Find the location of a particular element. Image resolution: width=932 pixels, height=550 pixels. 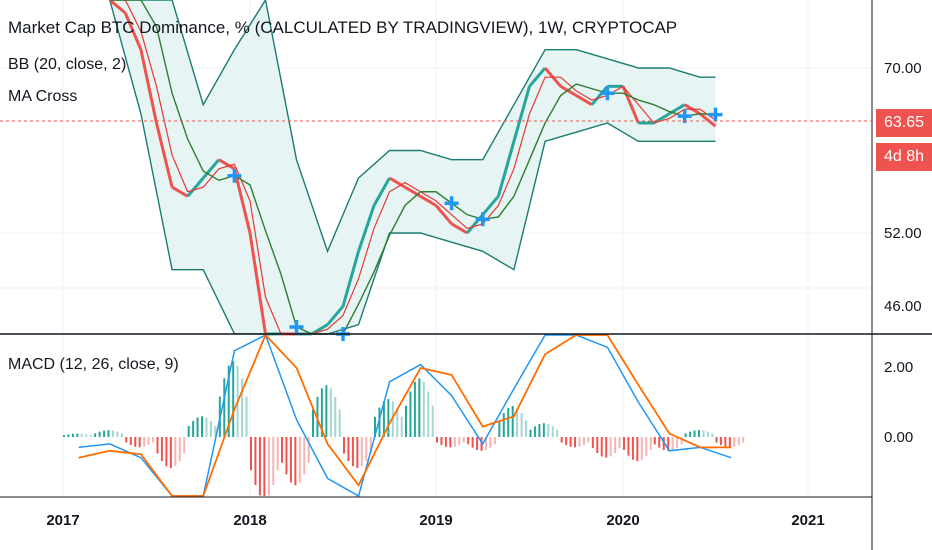

time-axis-label-2018: 2018 is located at coordinates (250, 520).